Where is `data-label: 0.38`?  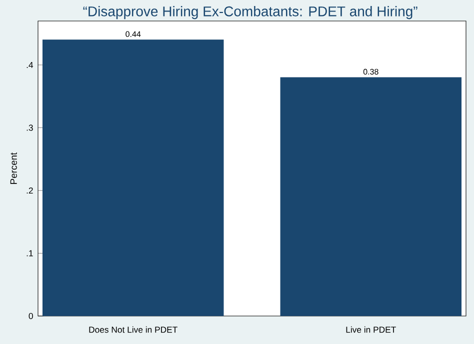 data-label: 0.38 is located at coordinates (370, 71).